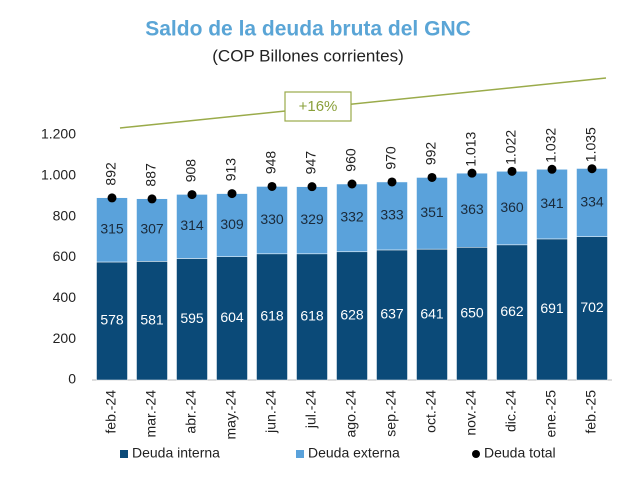 The image size is (621, 484). I want to click on value-label: 351, so click(432, 212).